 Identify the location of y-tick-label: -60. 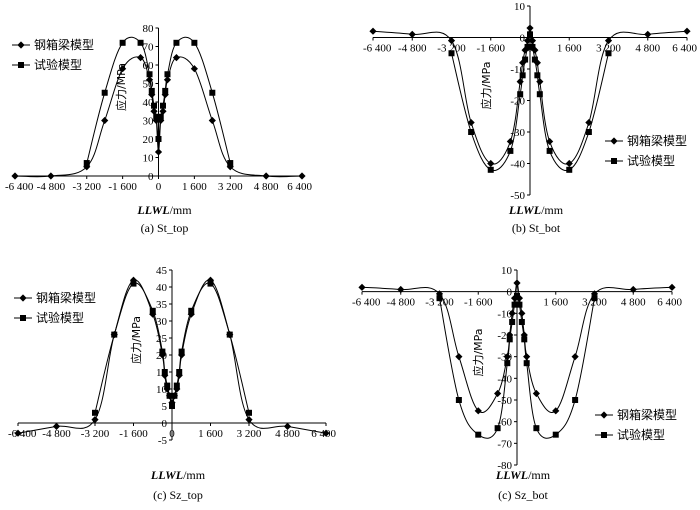
(504, 423).